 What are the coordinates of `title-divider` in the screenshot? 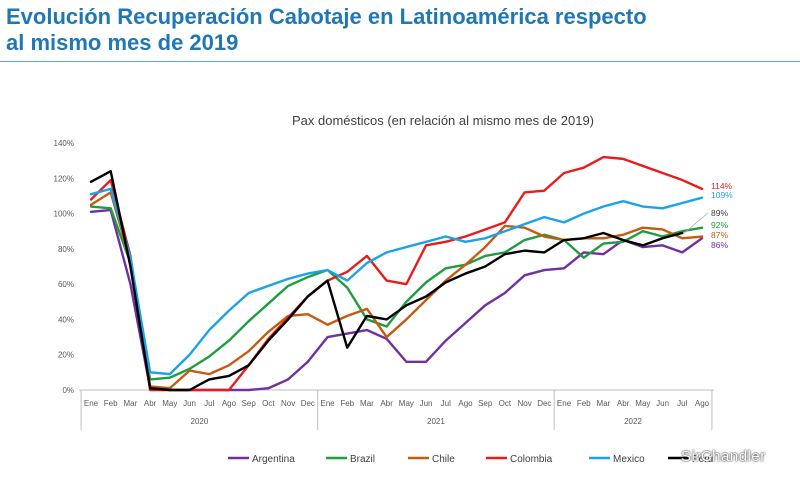 It's located at (400, 61).